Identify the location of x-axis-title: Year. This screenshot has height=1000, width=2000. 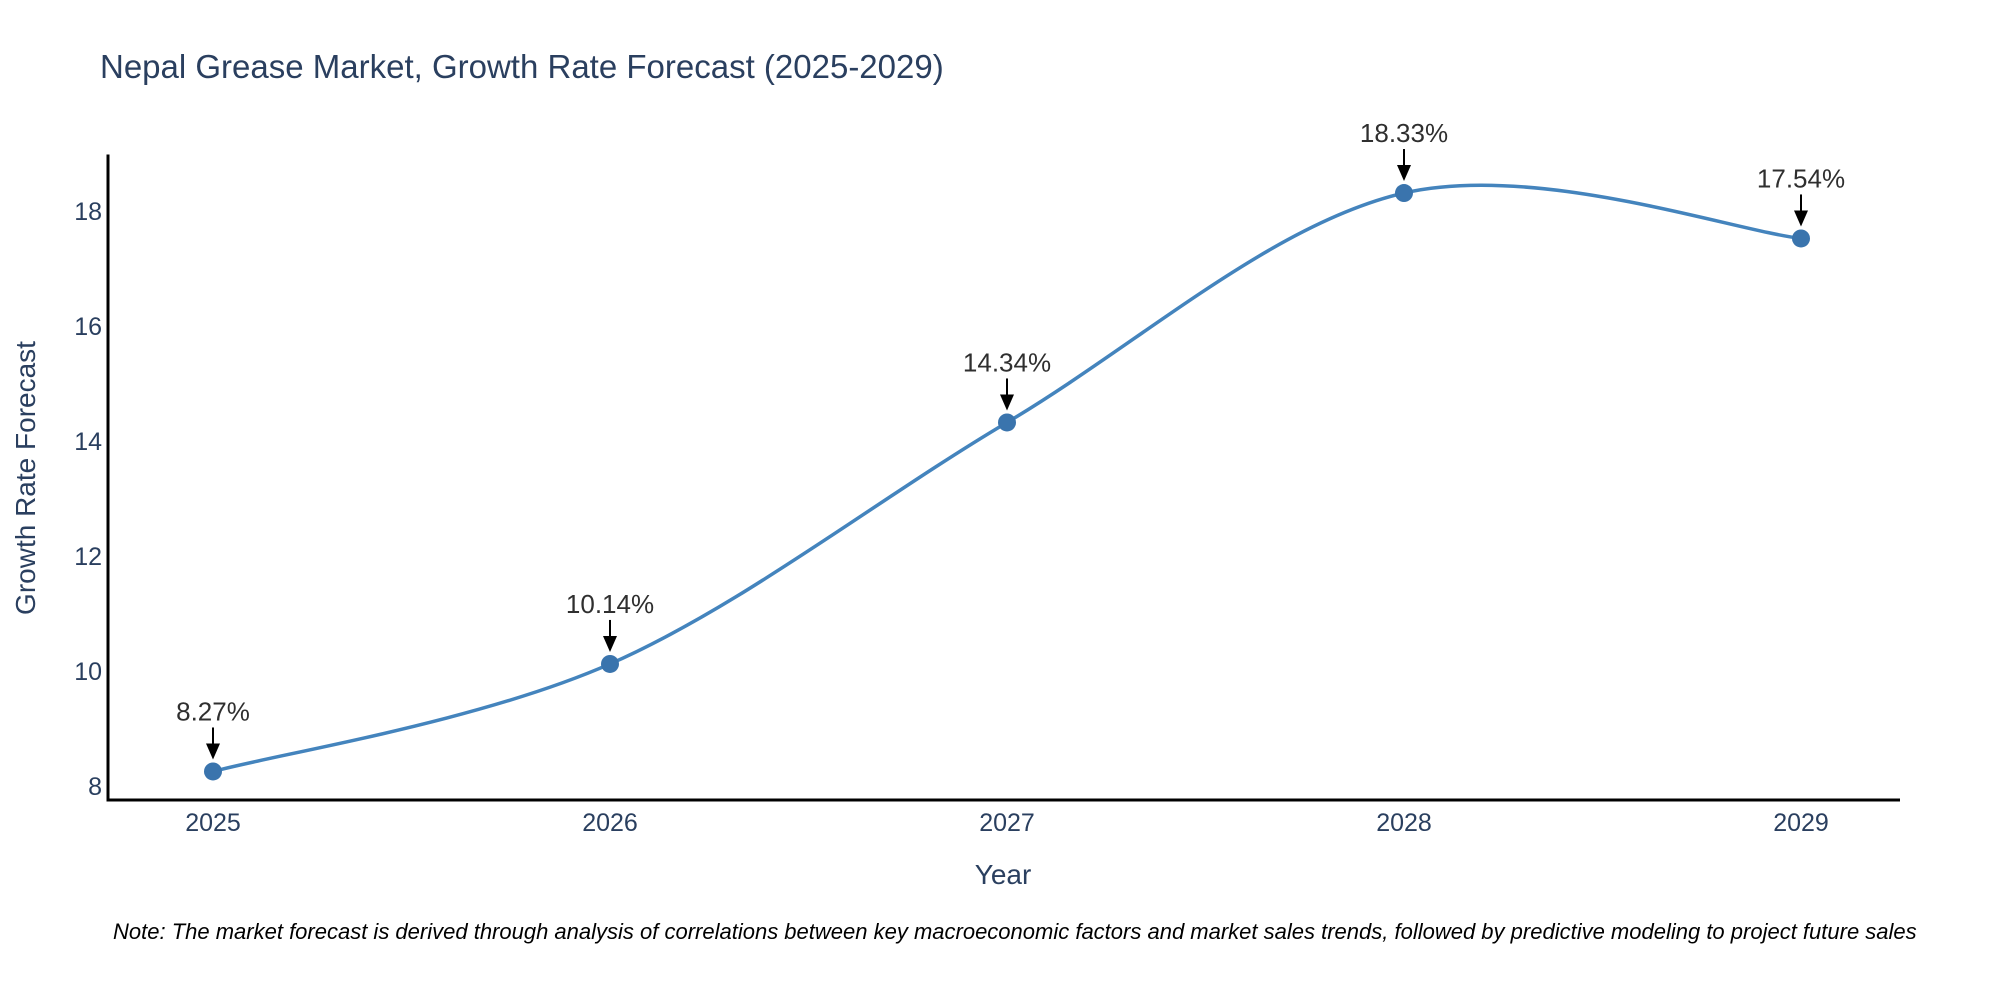
(1003, 874).